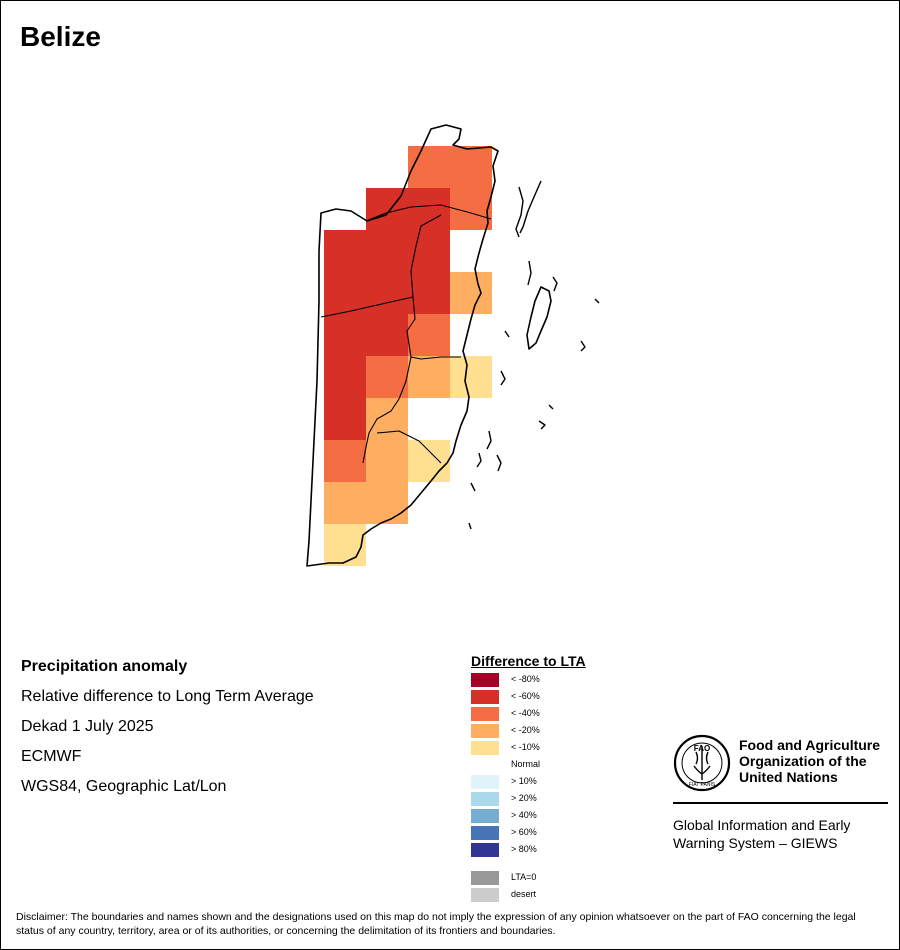 The image size is (900, 950). Describe the element at coordinates (524, 798) in the screenshot. I see `legend-label: > 20%` at that location.